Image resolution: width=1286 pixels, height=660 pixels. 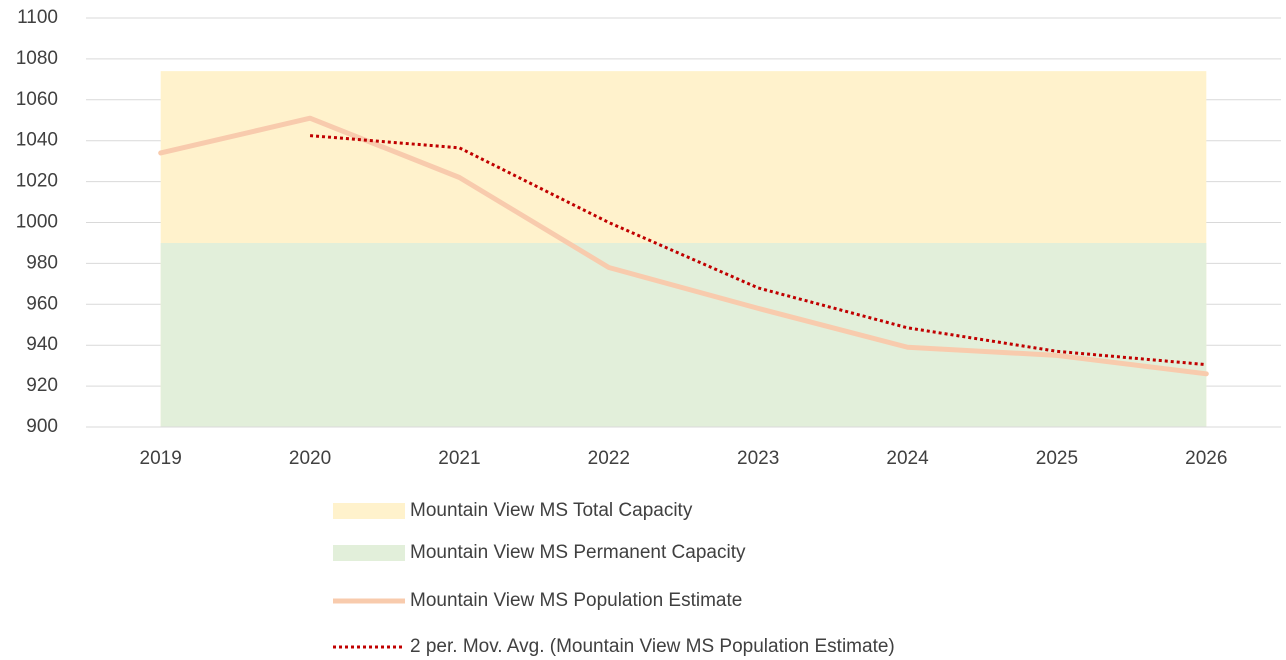 What do you see at coordinates (161, 458) in the screenshot?
I see `x-tick-label: 2019` at bounding box center [161, 458].